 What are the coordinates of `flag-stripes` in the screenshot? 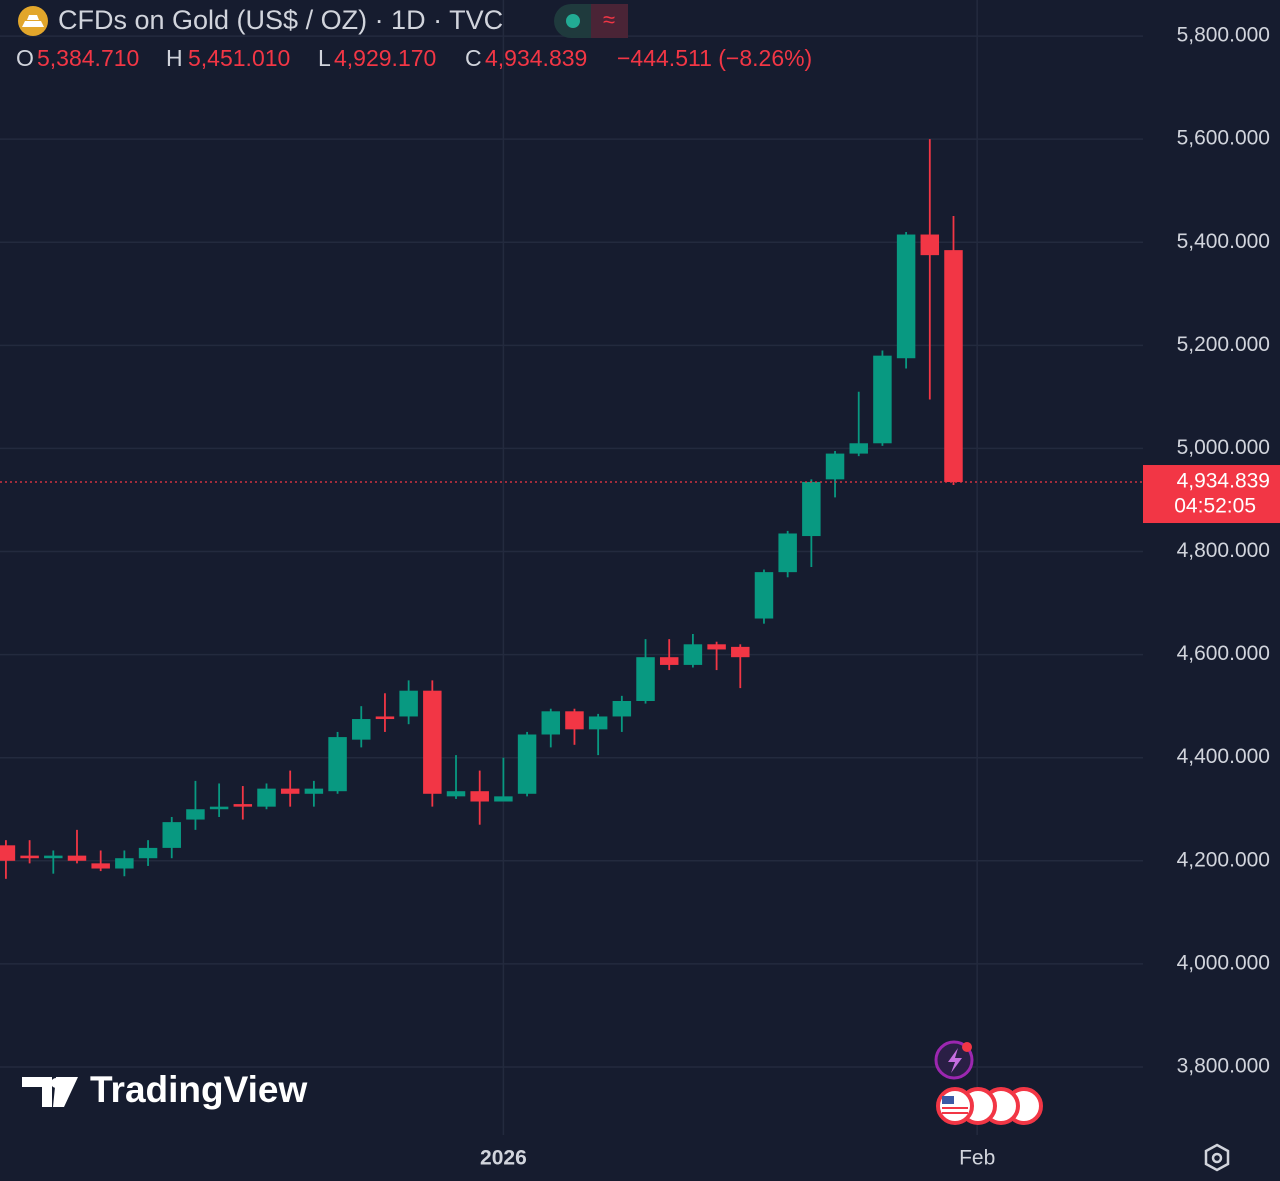 It's located at (955, 1110).